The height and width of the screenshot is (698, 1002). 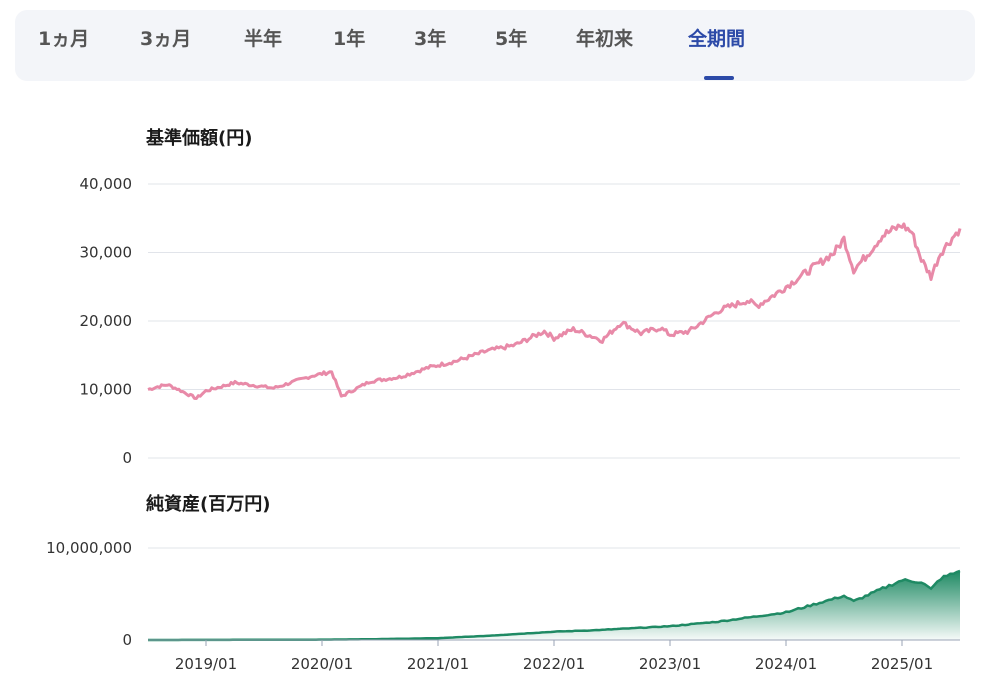 I want to click on x-tick-label: 2025/01, so click(x=902, y=664).